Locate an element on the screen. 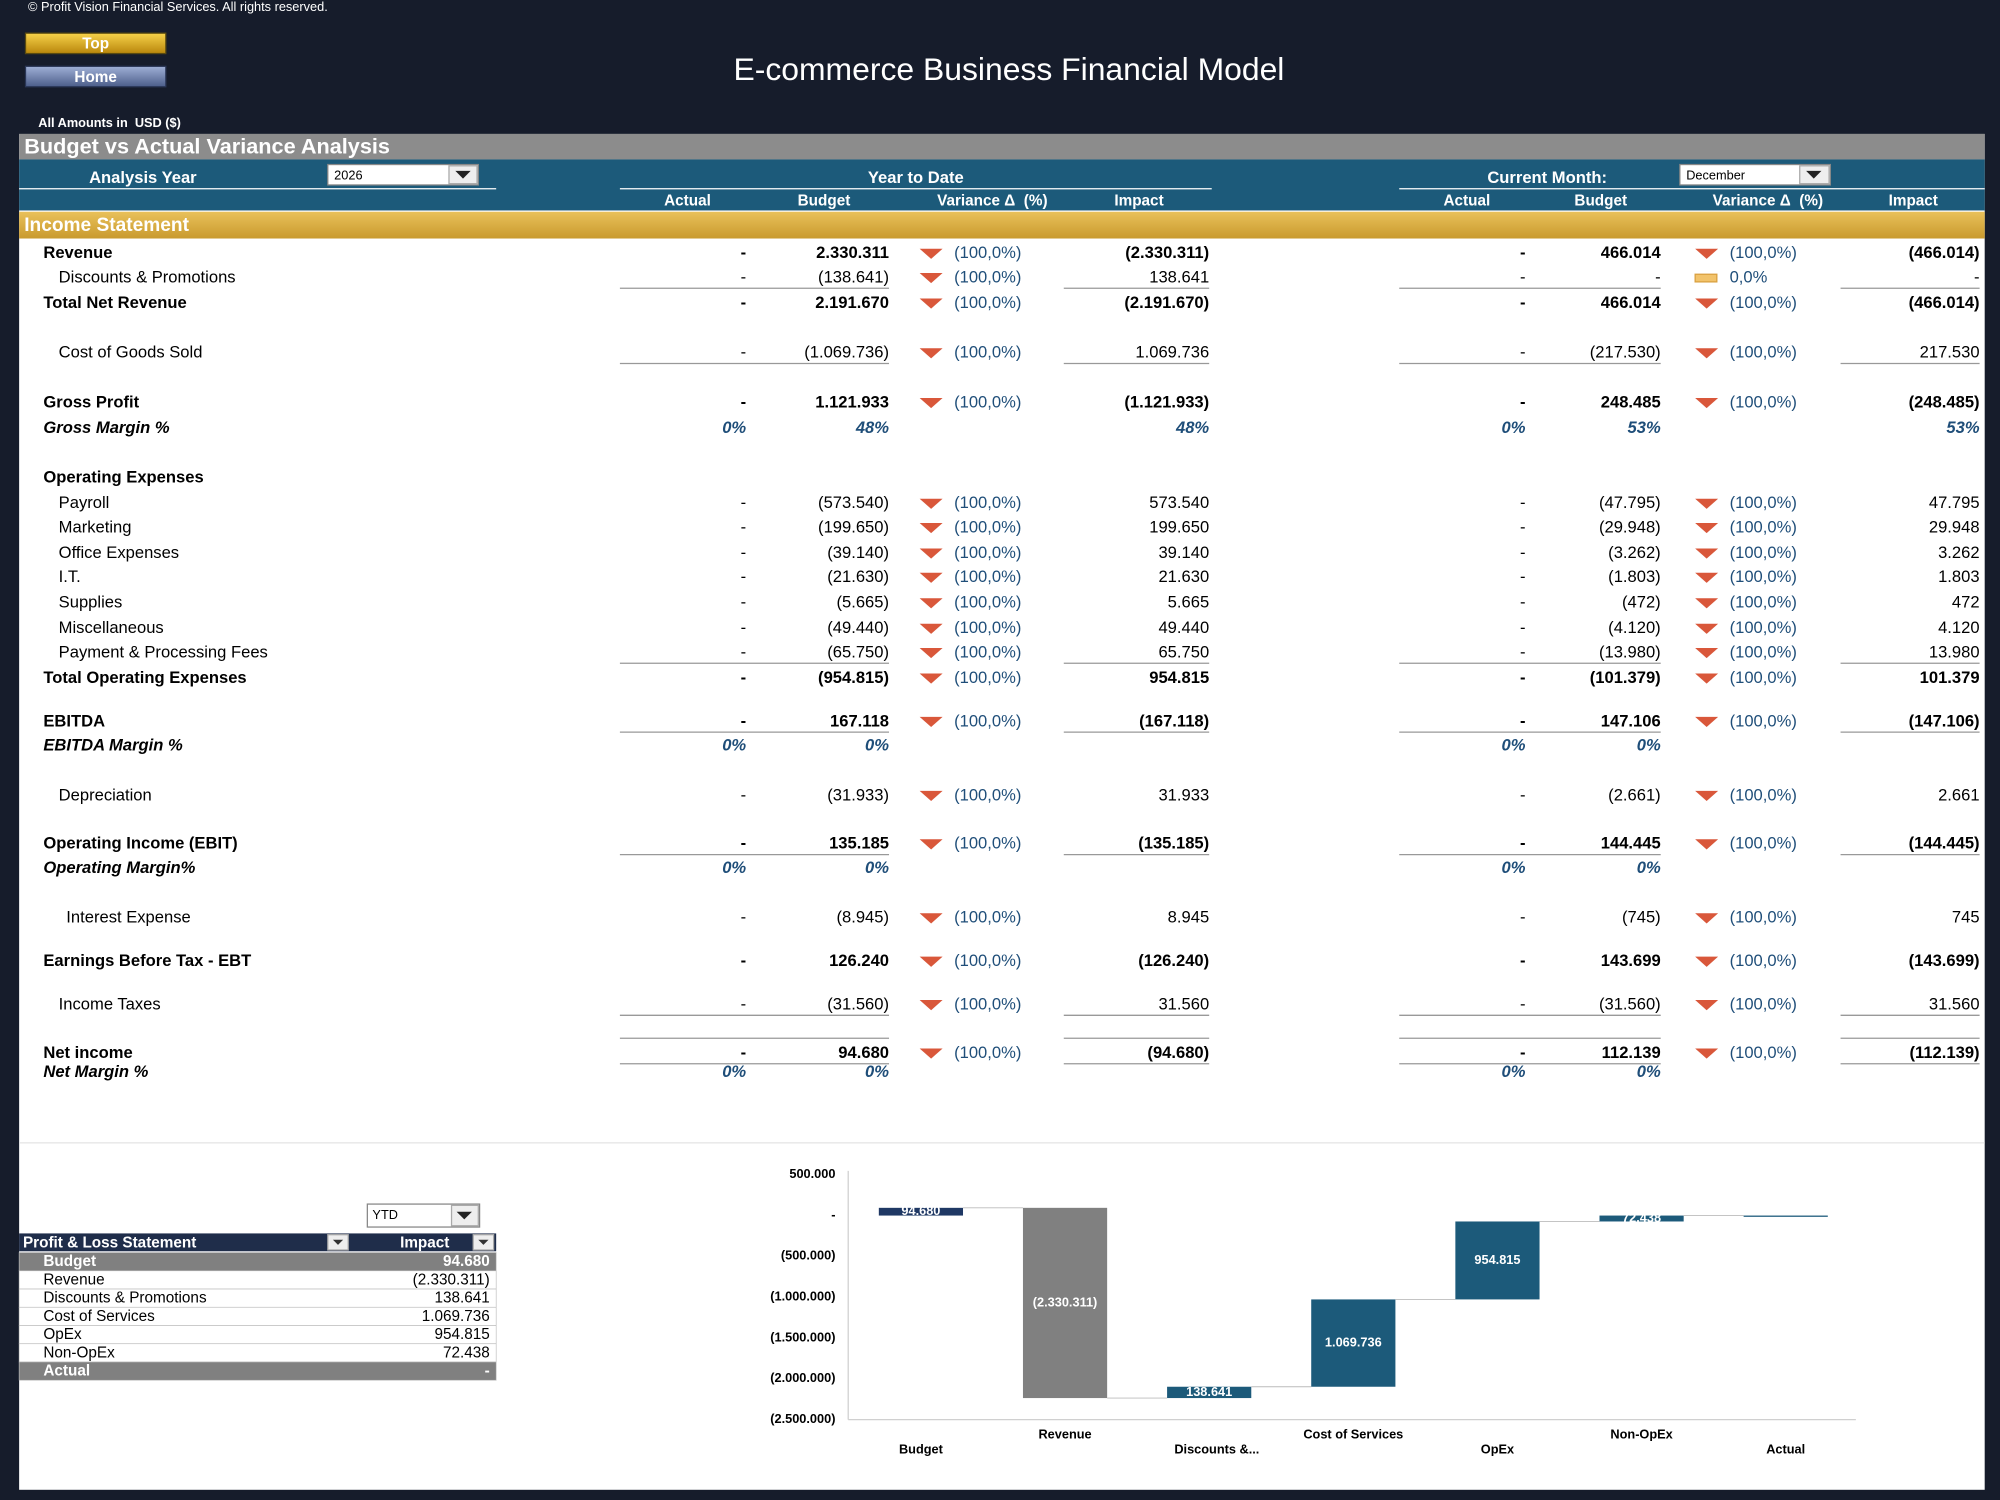 Image resolution: width=2000 pixels, height=1500 pixels. cell-value: (21.630) is located at coordinates (858, 576).